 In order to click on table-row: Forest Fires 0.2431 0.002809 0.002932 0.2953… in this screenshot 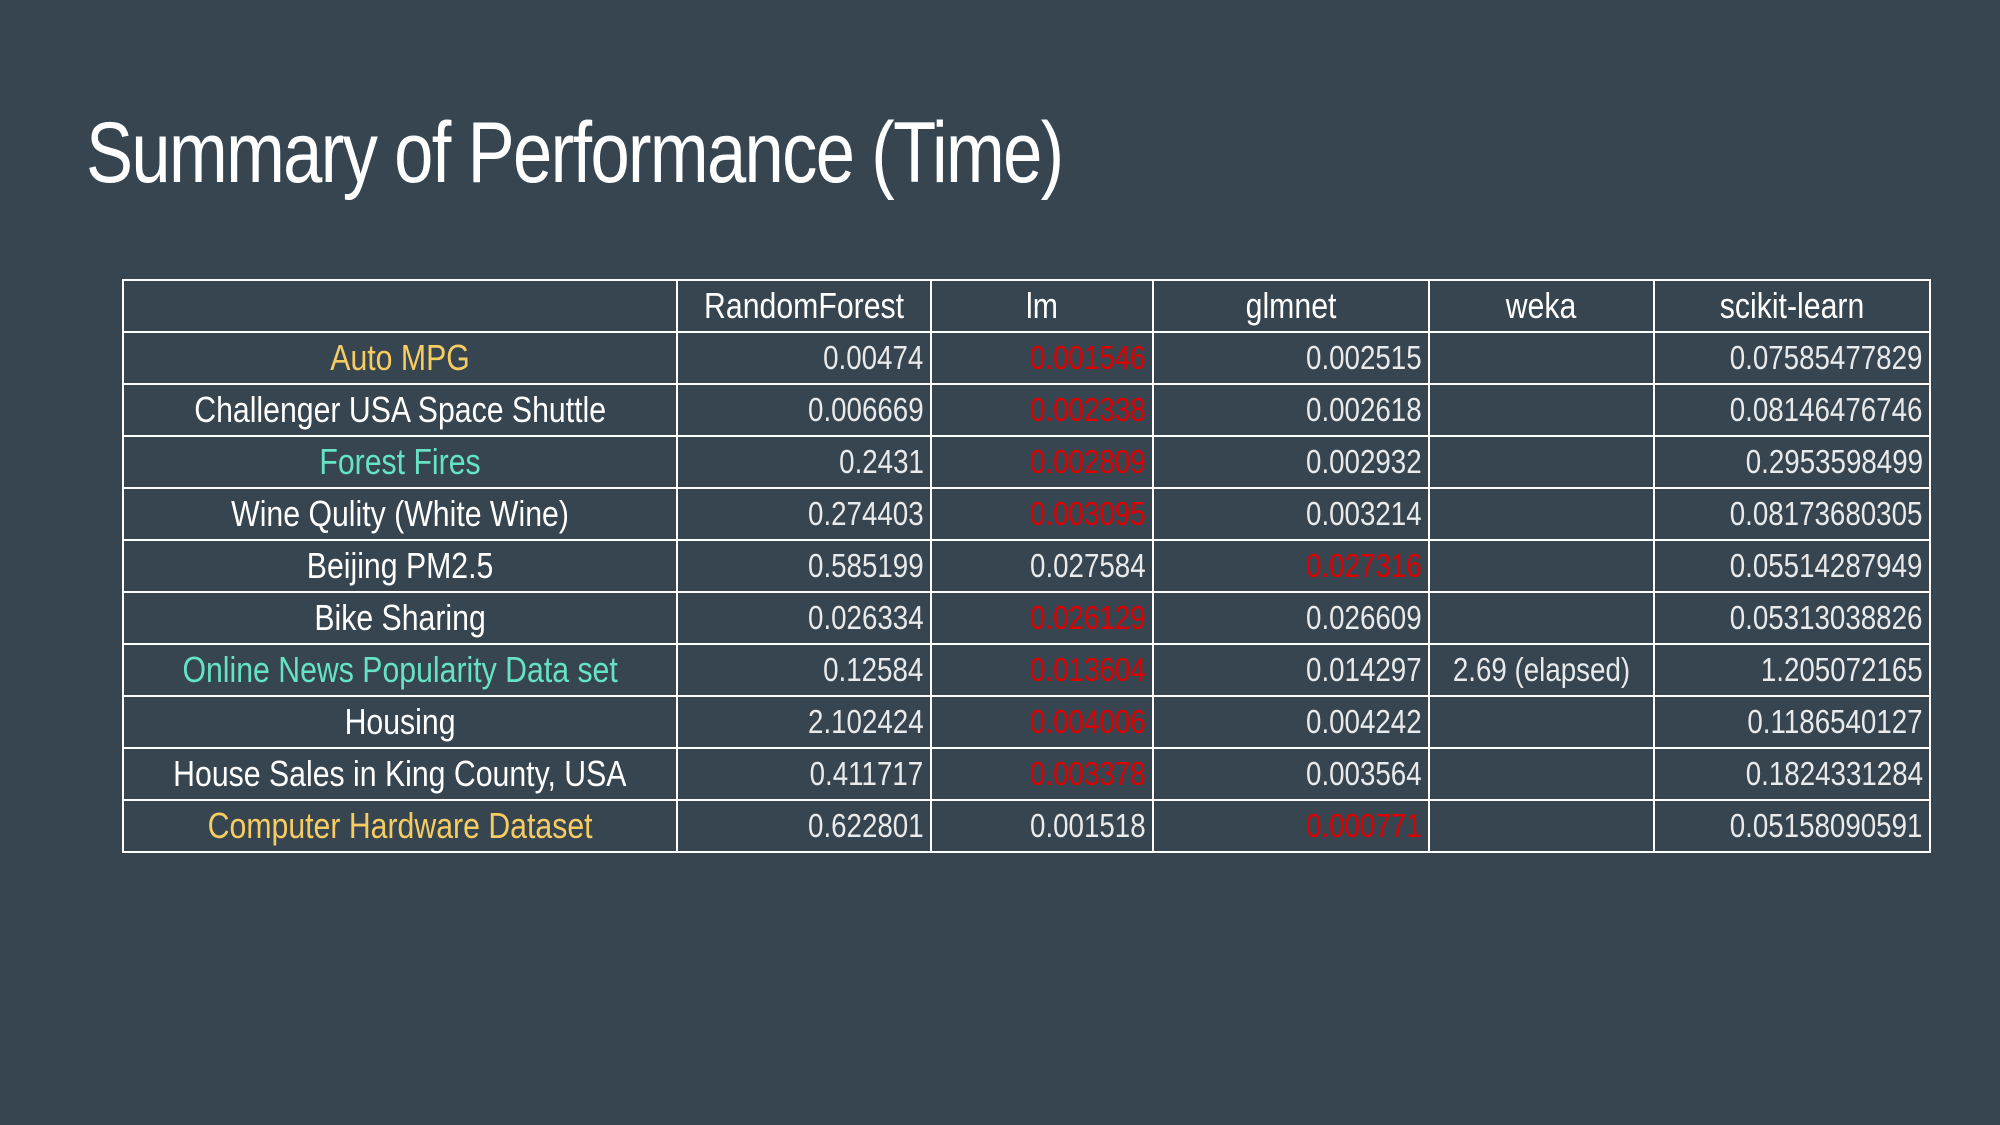, I will do `click(1026, 462)`.